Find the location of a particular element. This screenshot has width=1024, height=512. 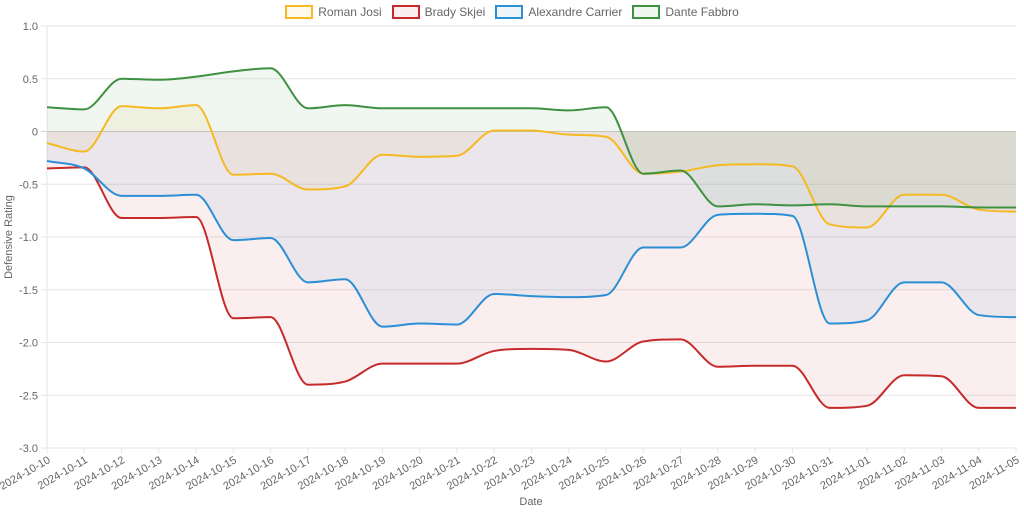

y-tick-label: 0.5 is located at coordinates (30, 80).